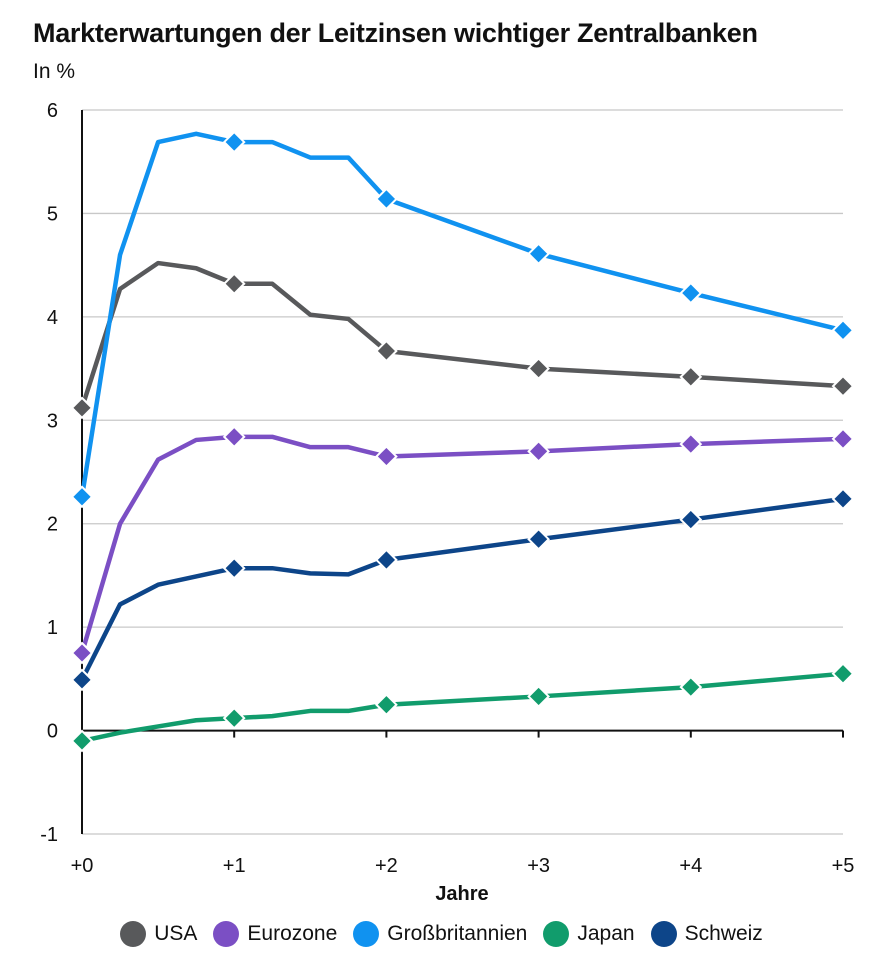 This screenshot has width=883, height=963. What do you see at coordinates (52, 732) in the screenshot?
I see `y-tick-label: 0` at bounding box center [52, 732].